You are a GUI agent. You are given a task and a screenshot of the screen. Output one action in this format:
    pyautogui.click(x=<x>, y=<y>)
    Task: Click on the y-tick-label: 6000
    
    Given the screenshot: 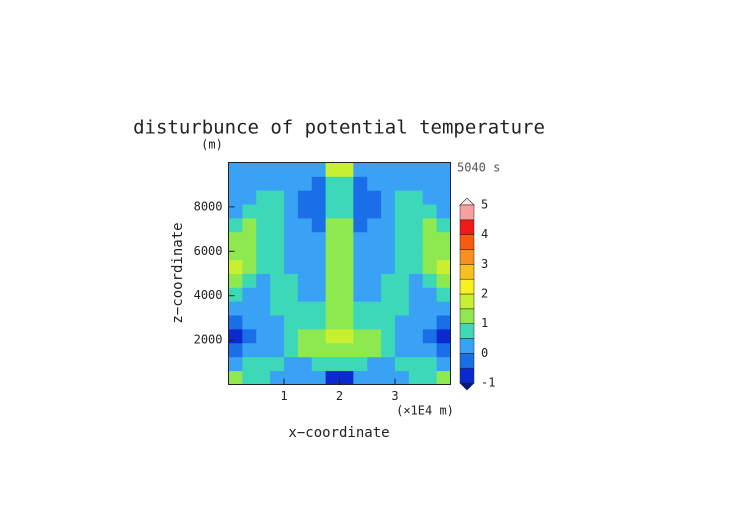 What is the action you would take?
    pyautogui.click(x=208, y=251)
    